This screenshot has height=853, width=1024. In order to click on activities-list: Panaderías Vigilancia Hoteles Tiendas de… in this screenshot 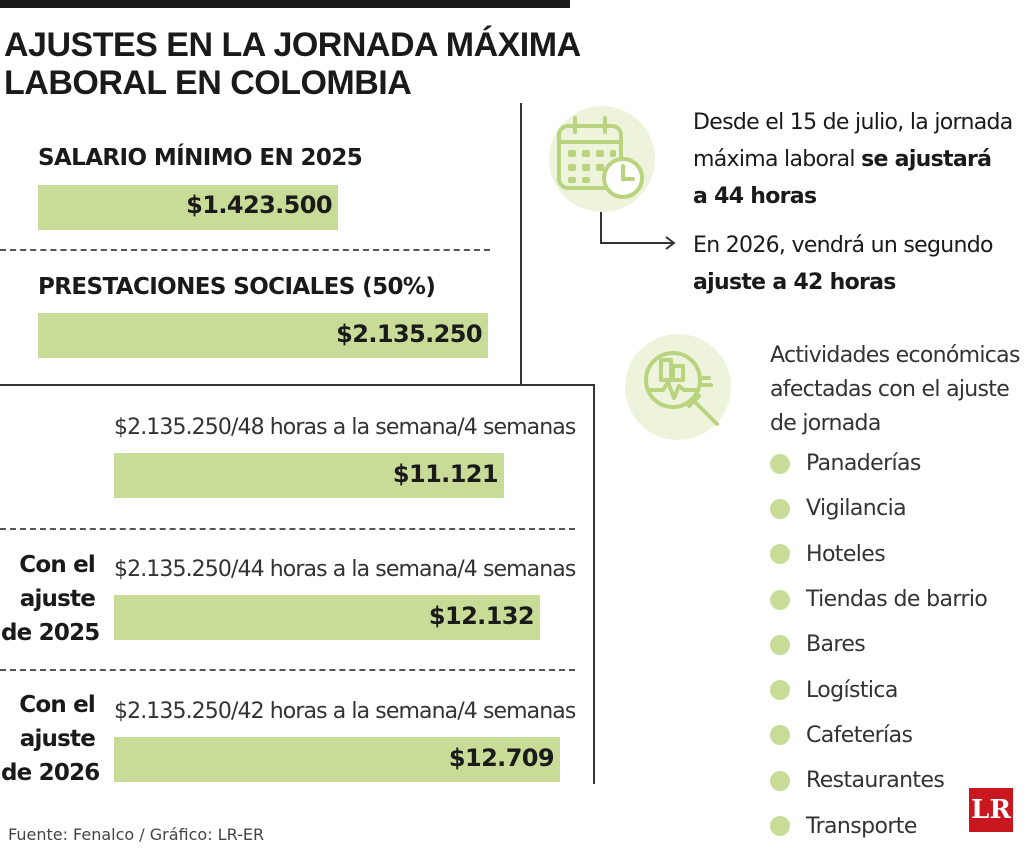, I will do `click(879, 645)`.